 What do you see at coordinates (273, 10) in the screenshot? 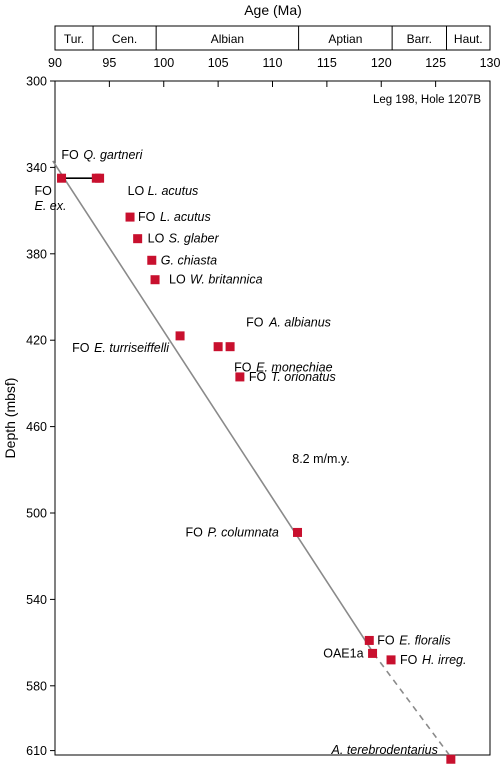
I see `x-axis-title: Age (Ma)` at bounding box center [273, 10].